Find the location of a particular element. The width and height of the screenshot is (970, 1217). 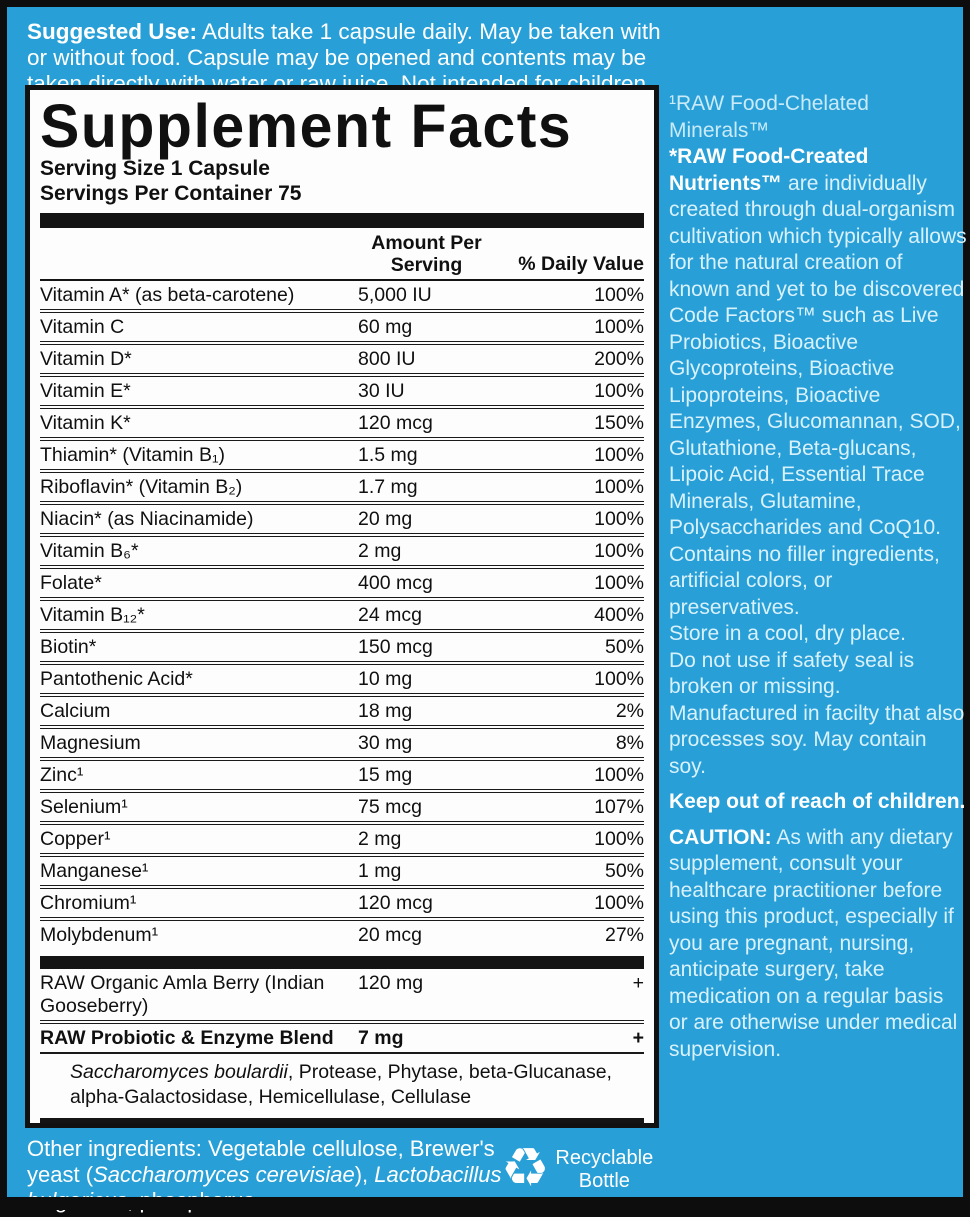

nutrient-name: Vitamin D* is located at coordinates (86, 359).